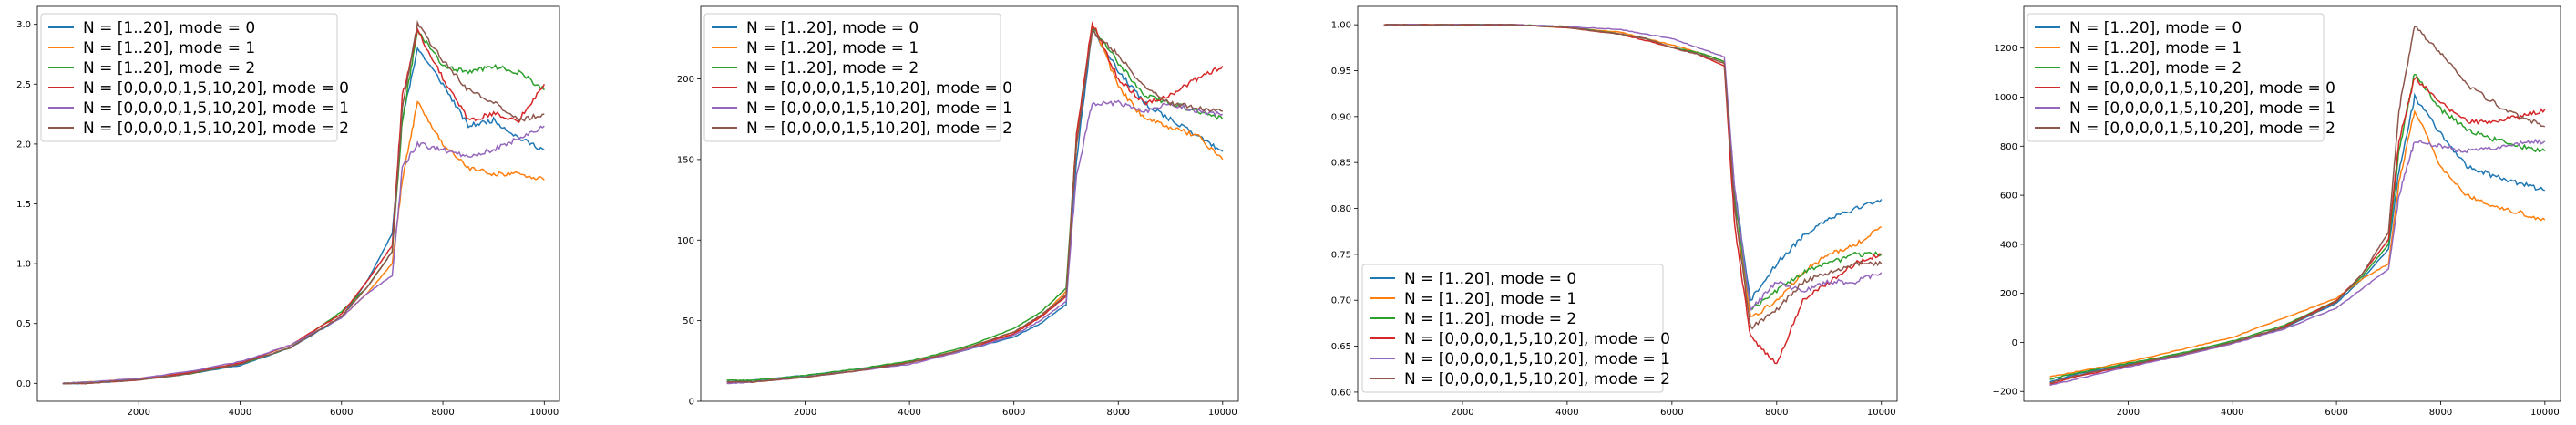 The width and height of the screenshot is (2576, 425). What do you see at coordinates (1341, 164) in the screenshot?
I see `y-tick-label: 0.85` at bounding box center [1341, 164].